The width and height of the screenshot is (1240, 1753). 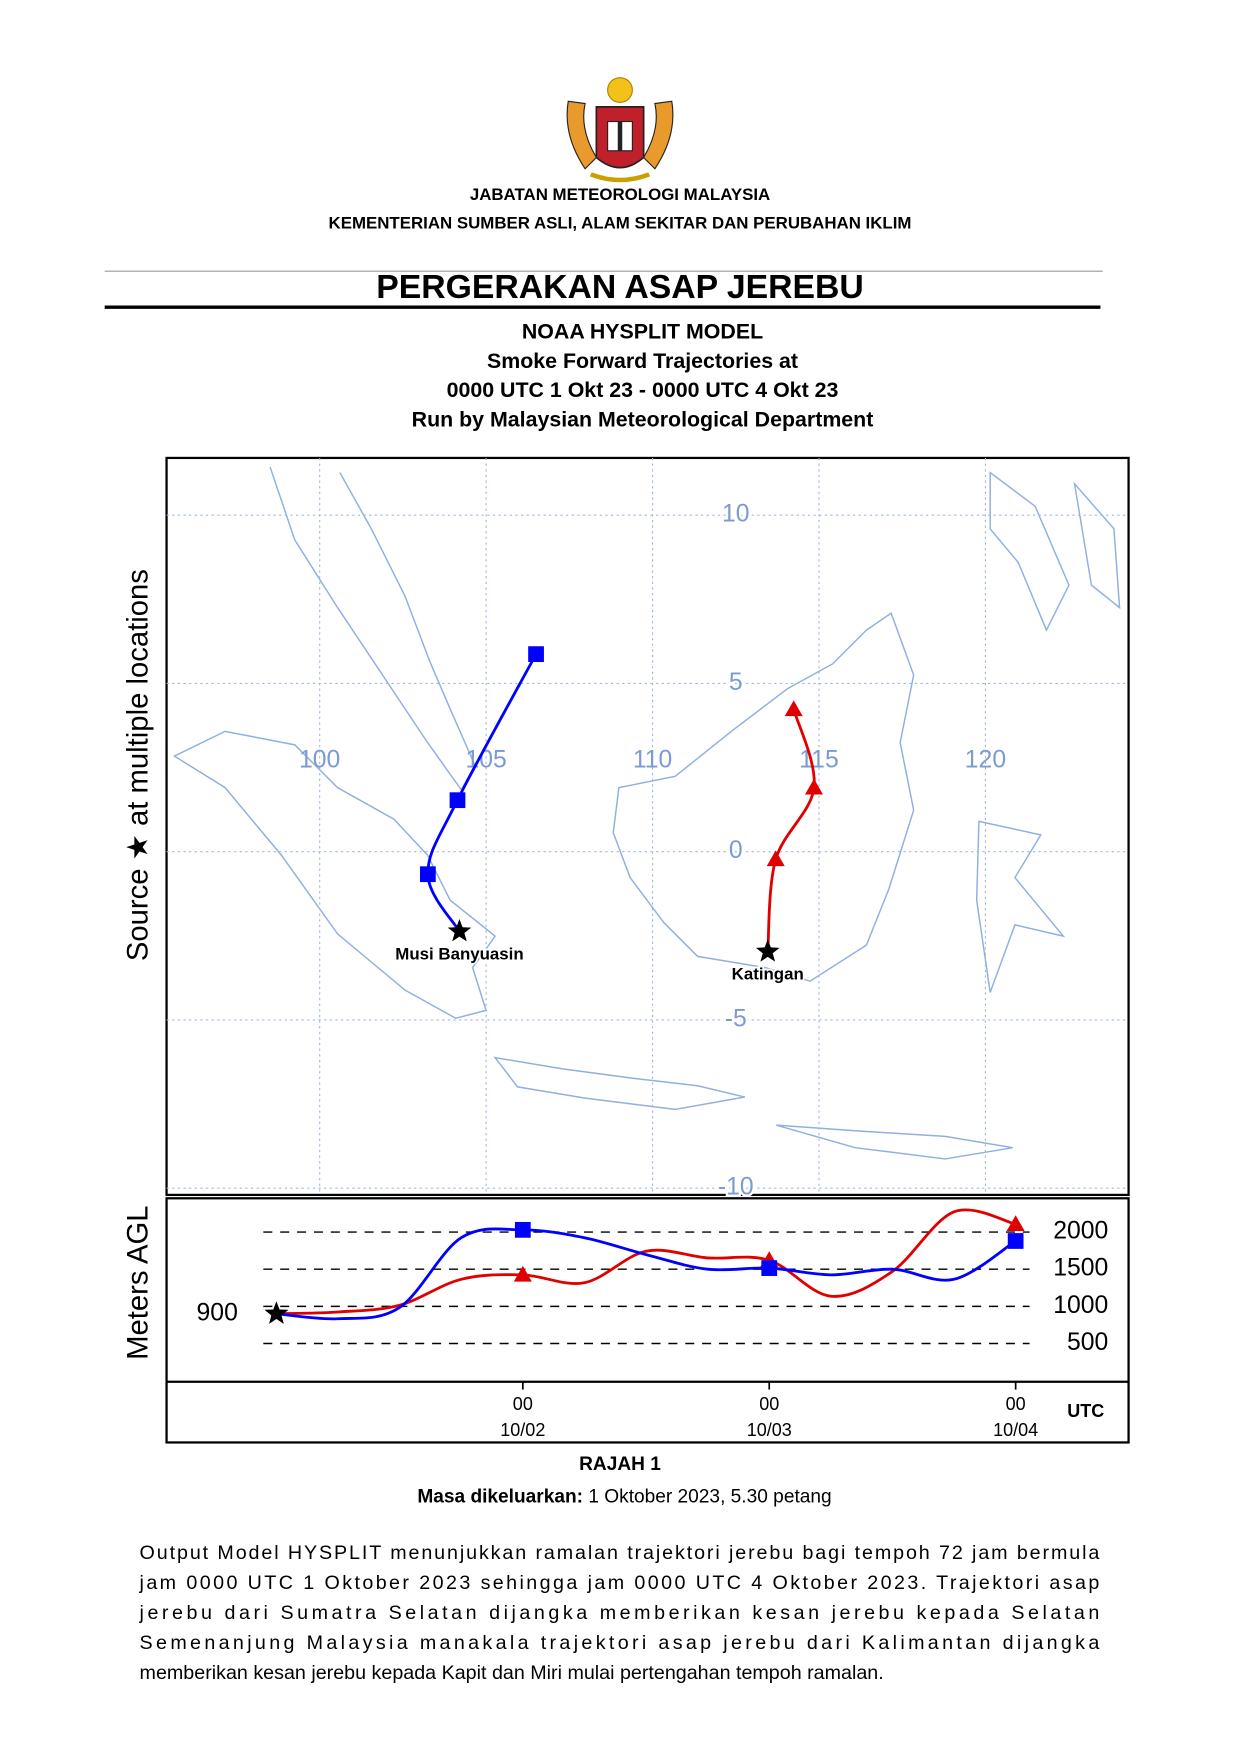 What do you see at coordinates (138, 765) in the screenshot?
I see `map-y-label: Source ★ at multiple locations` at bounding box center [138, 765].